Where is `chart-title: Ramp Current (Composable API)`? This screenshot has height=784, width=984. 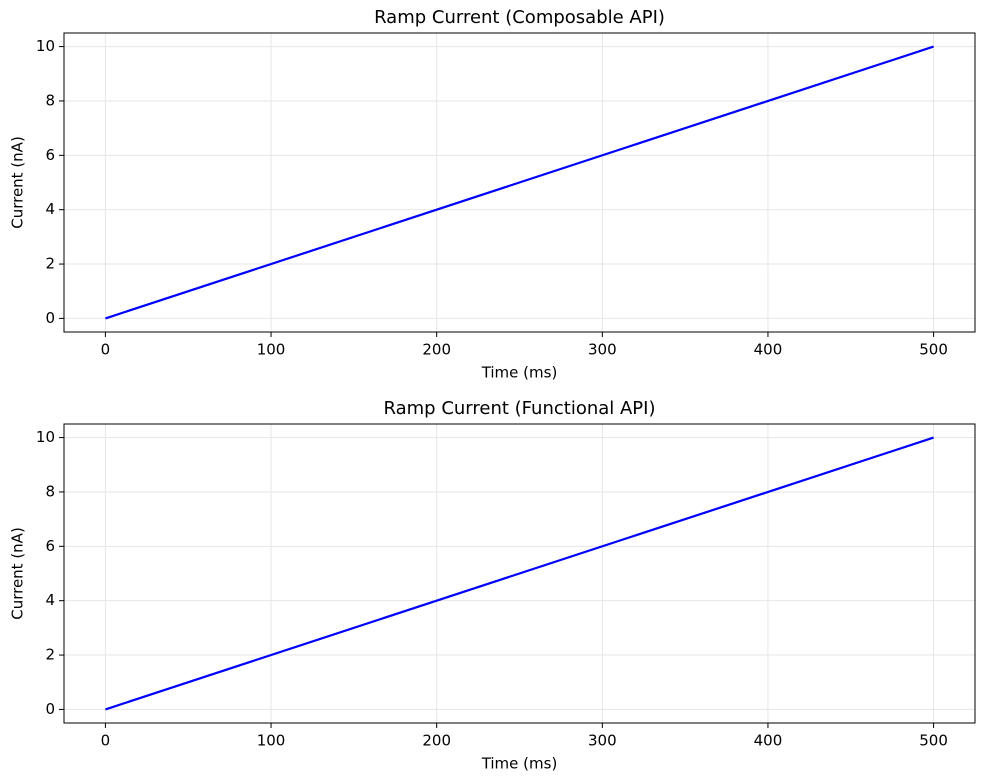
chart-title: Ramp Current (Composable API) is located at coordinates (519, 17).